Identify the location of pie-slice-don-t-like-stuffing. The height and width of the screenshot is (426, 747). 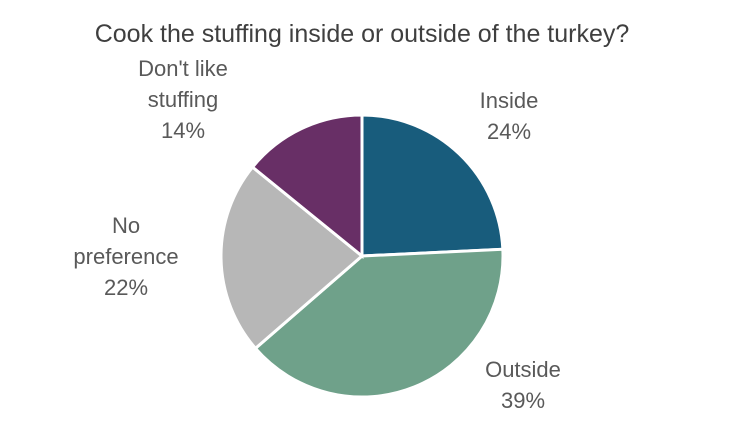
(307, 186).